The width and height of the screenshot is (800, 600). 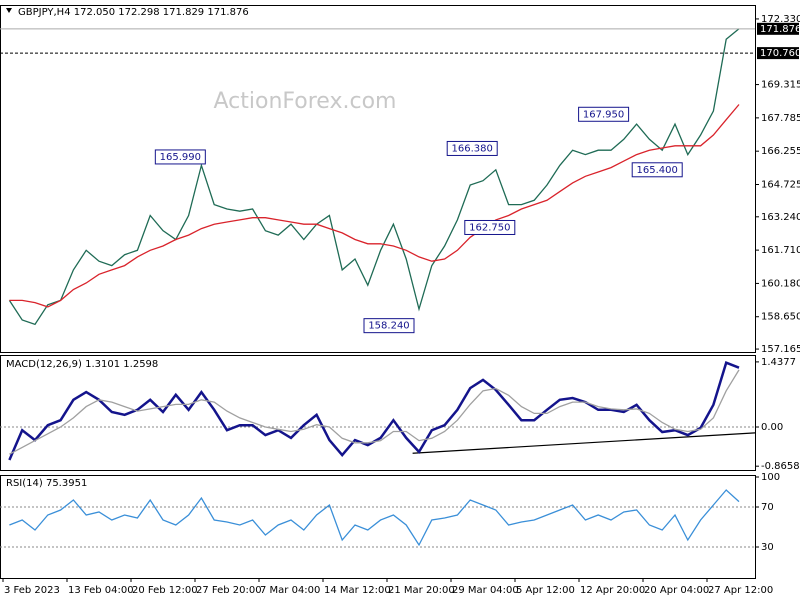 I want to click on x-tick-label: 29 Mar 04:00, so click(x=485, y=590).